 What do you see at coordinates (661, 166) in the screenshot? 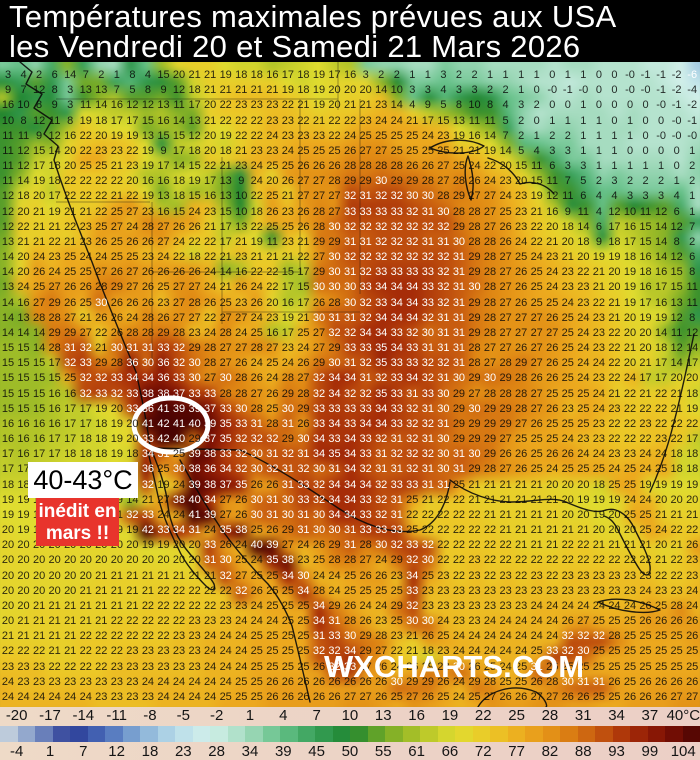
I see `temp-value: 1` at bounding box center [661, 166].